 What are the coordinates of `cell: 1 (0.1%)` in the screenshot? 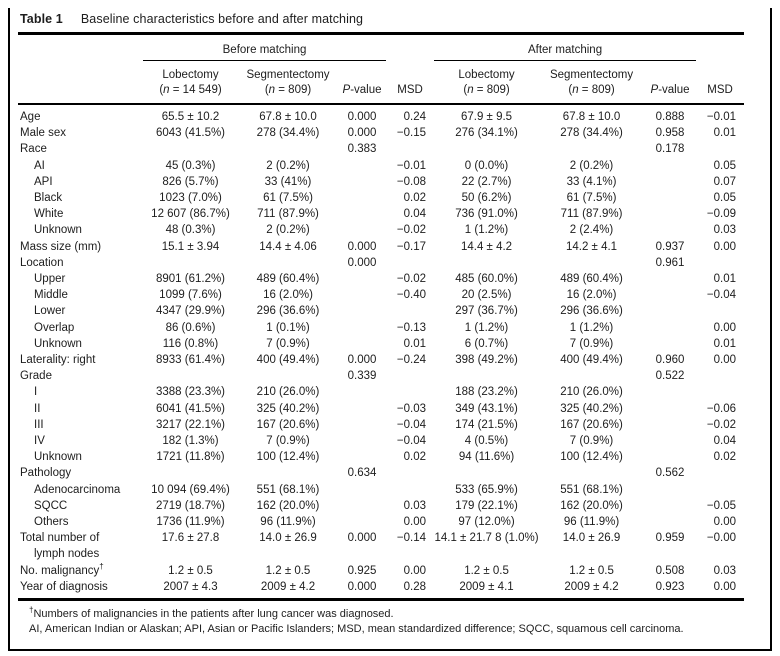 It's located at (288, 327).